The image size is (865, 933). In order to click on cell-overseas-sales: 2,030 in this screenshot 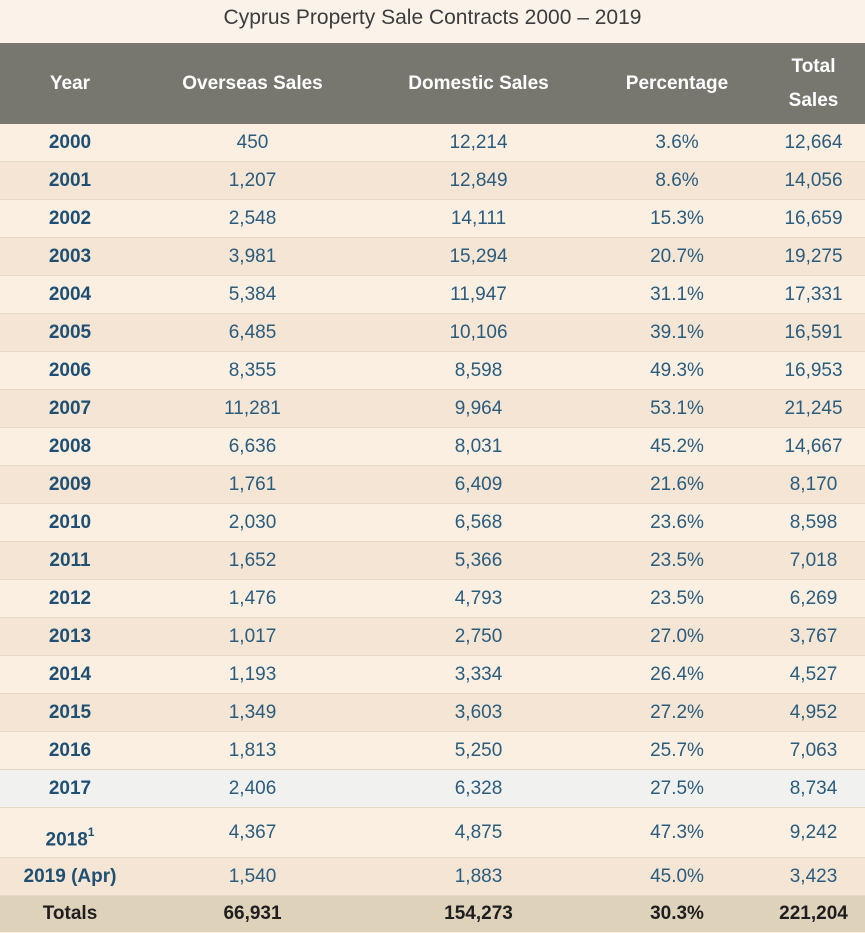, I will do `click(252, 522)`.